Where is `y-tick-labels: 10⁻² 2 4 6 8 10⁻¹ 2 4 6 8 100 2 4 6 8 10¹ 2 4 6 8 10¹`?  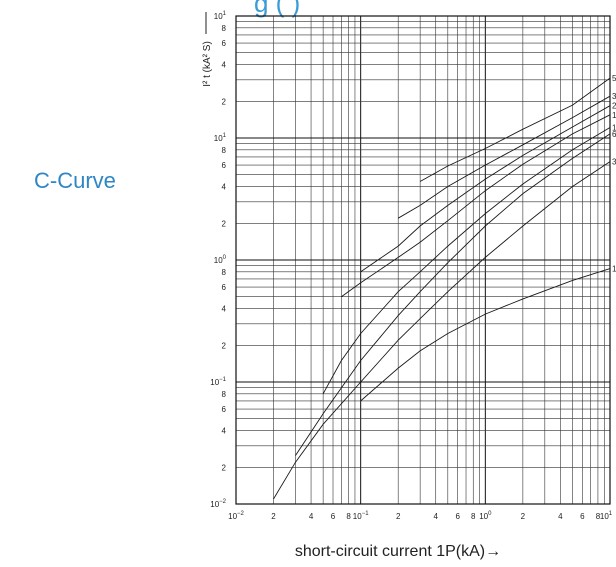 y-tick-labels: 10⁻² 2 4 6 8 10⁻¹ 2 4 6 8 100 2 4 6 8 10¹ 2 4 6 8 10¹ is located at coordinates (218, 260).